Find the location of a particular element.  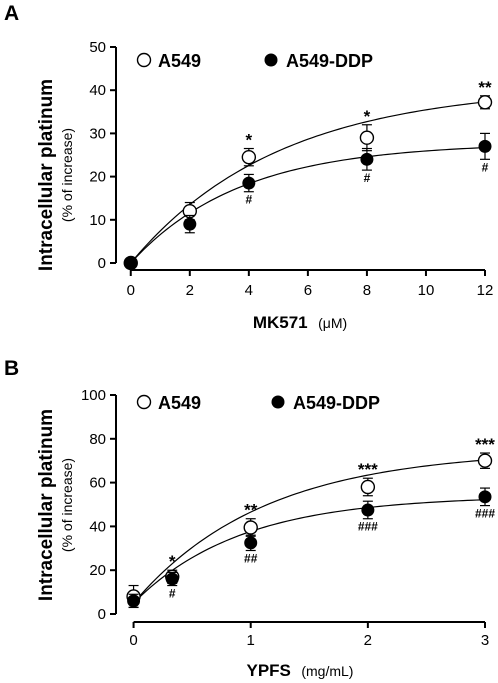

panel-a-y-tick-label: 0 is located at coordinates (102, 263).